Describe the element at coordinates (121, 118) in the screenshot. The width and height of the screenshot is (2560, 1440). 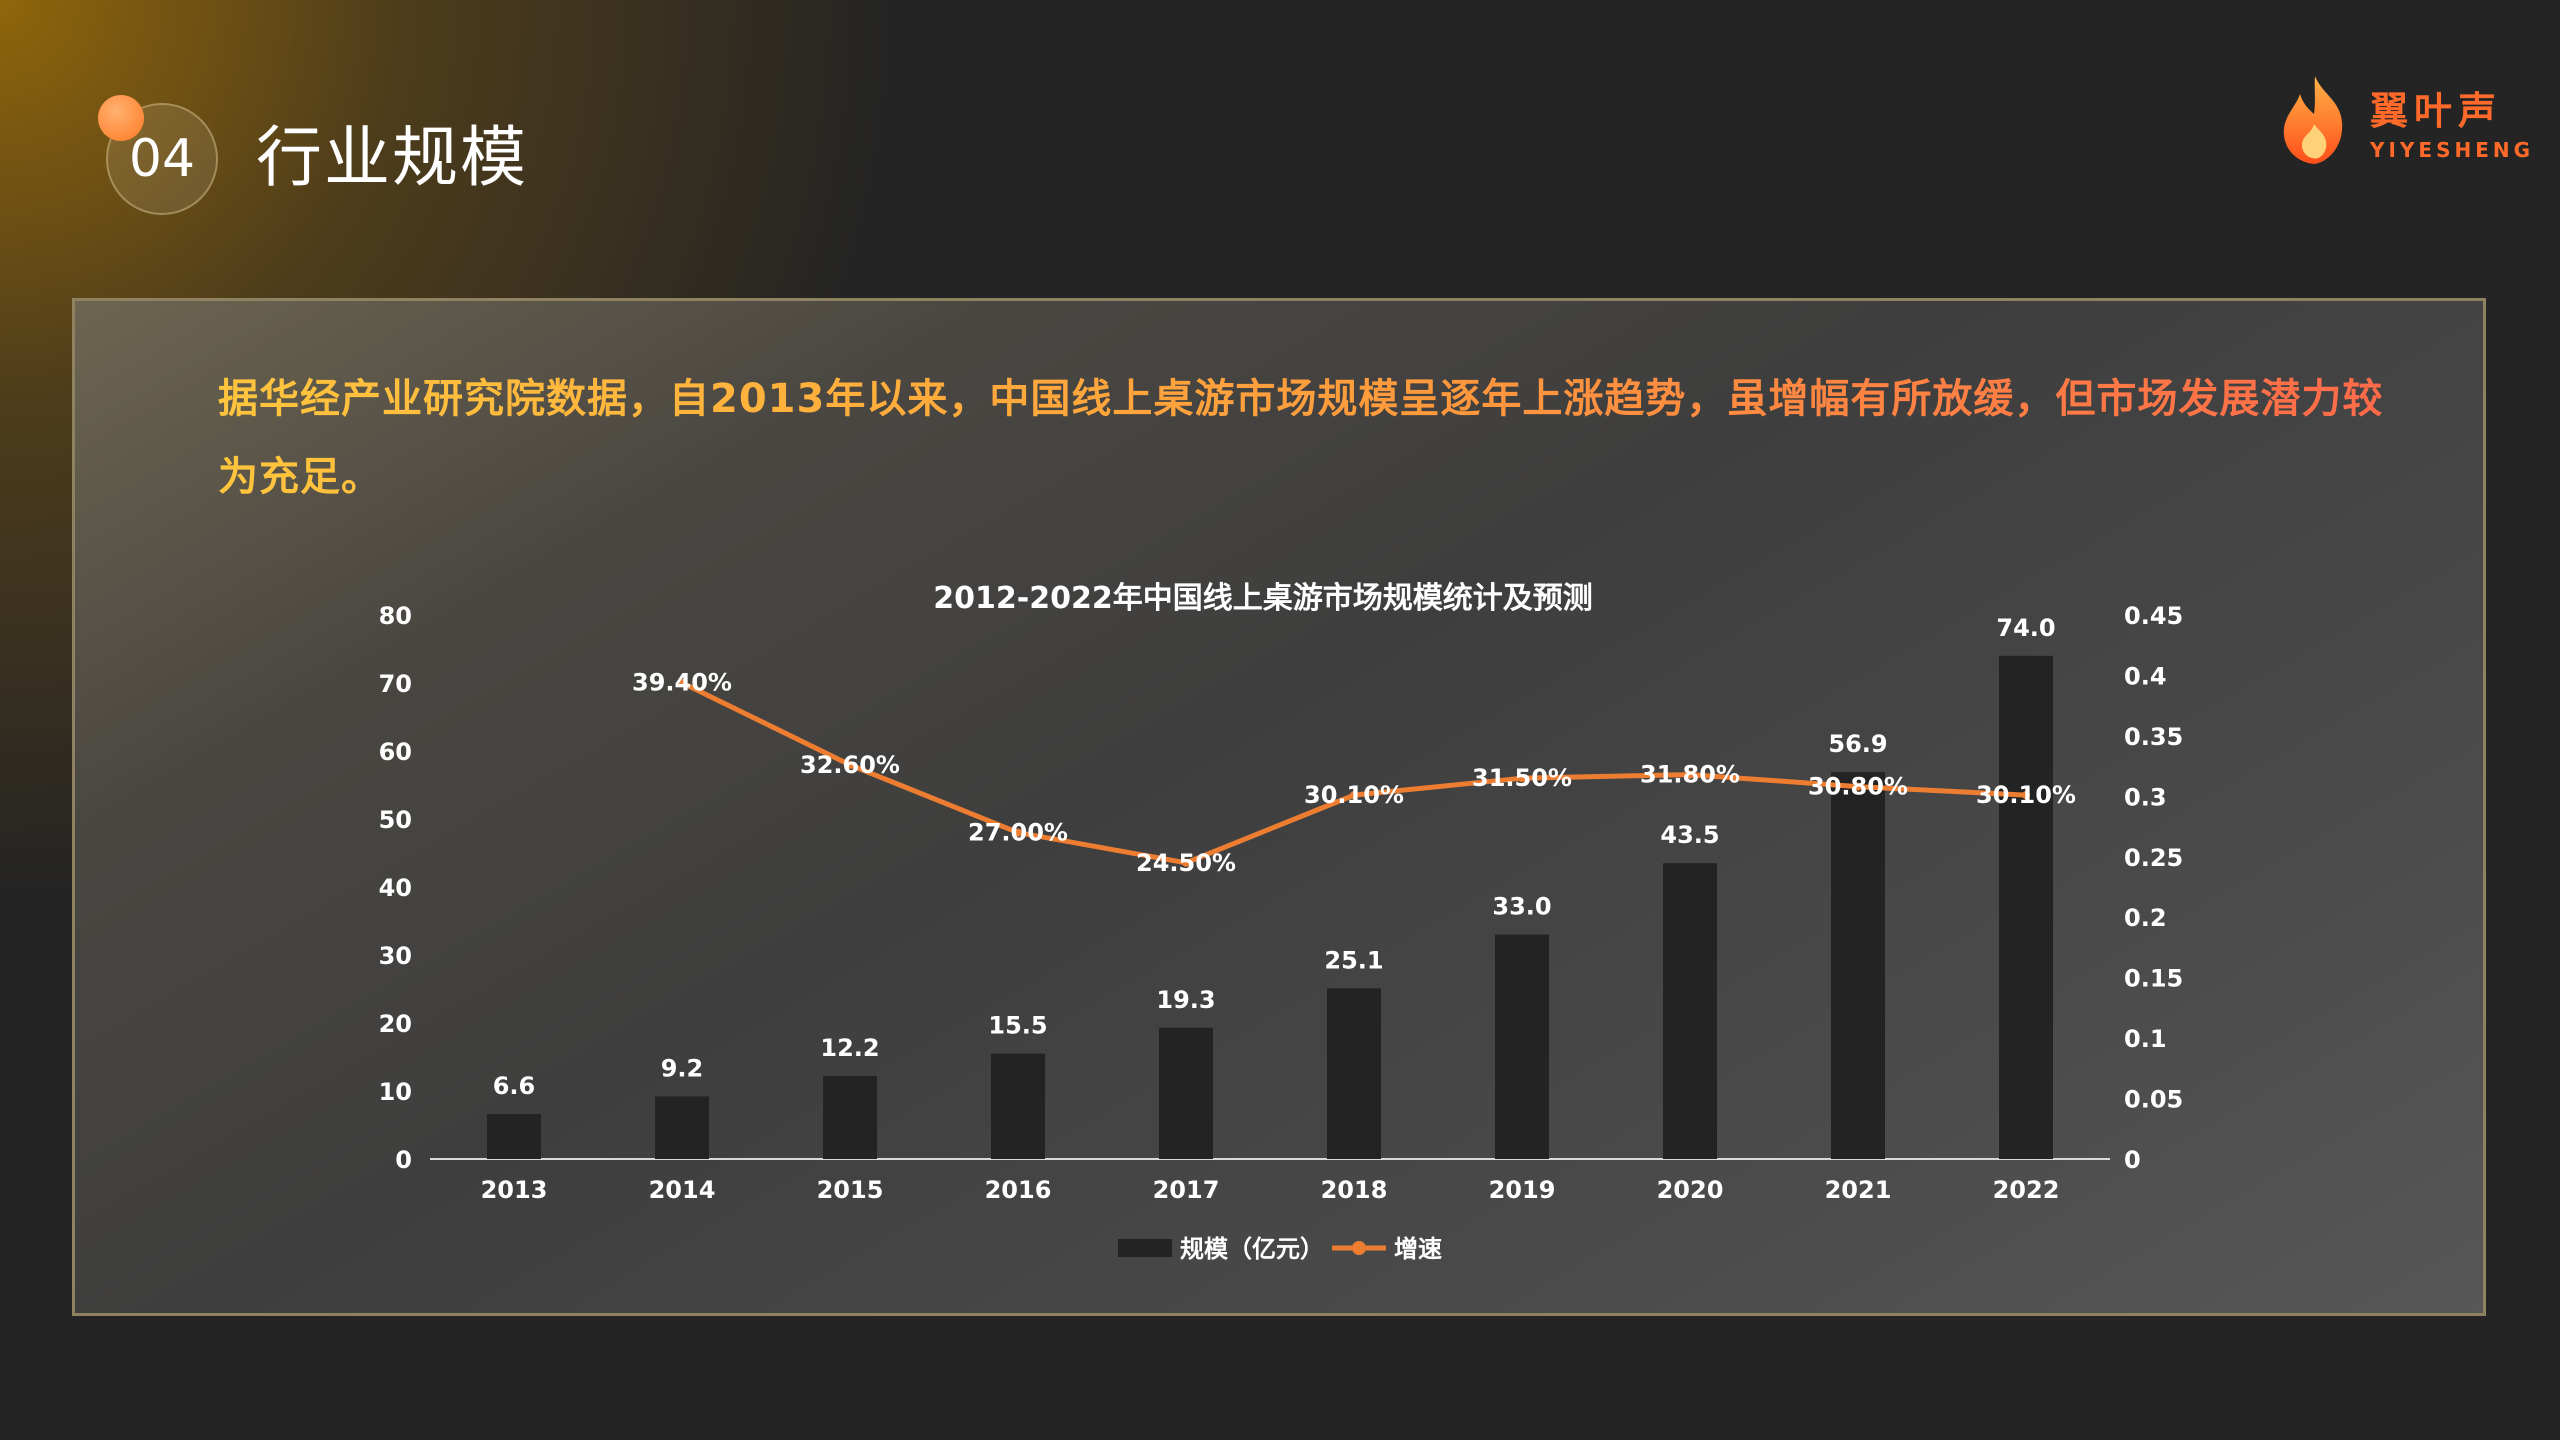
I see `badge-accent-dot` at that location.